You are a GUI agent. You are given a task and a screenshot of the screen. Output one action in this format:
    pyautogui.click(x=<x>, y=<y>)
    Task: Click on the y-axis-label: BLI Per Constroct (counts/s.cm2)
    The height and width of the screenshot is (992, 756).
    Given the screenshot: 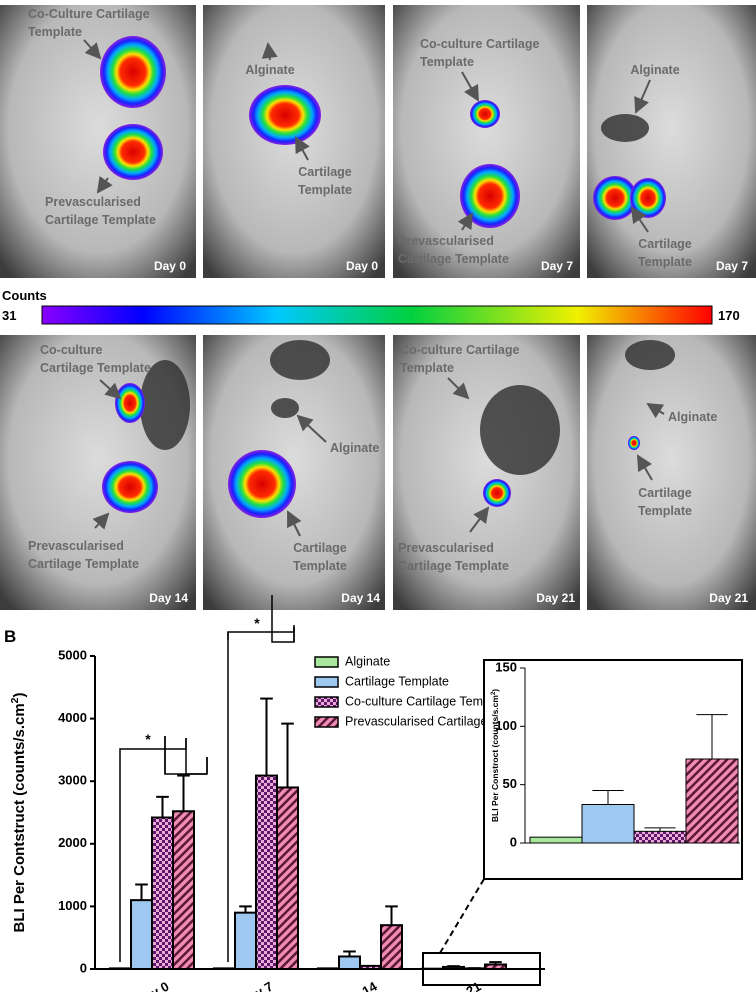 What is the action you would take?
    pyautogui.click(x=495, y=755)
    